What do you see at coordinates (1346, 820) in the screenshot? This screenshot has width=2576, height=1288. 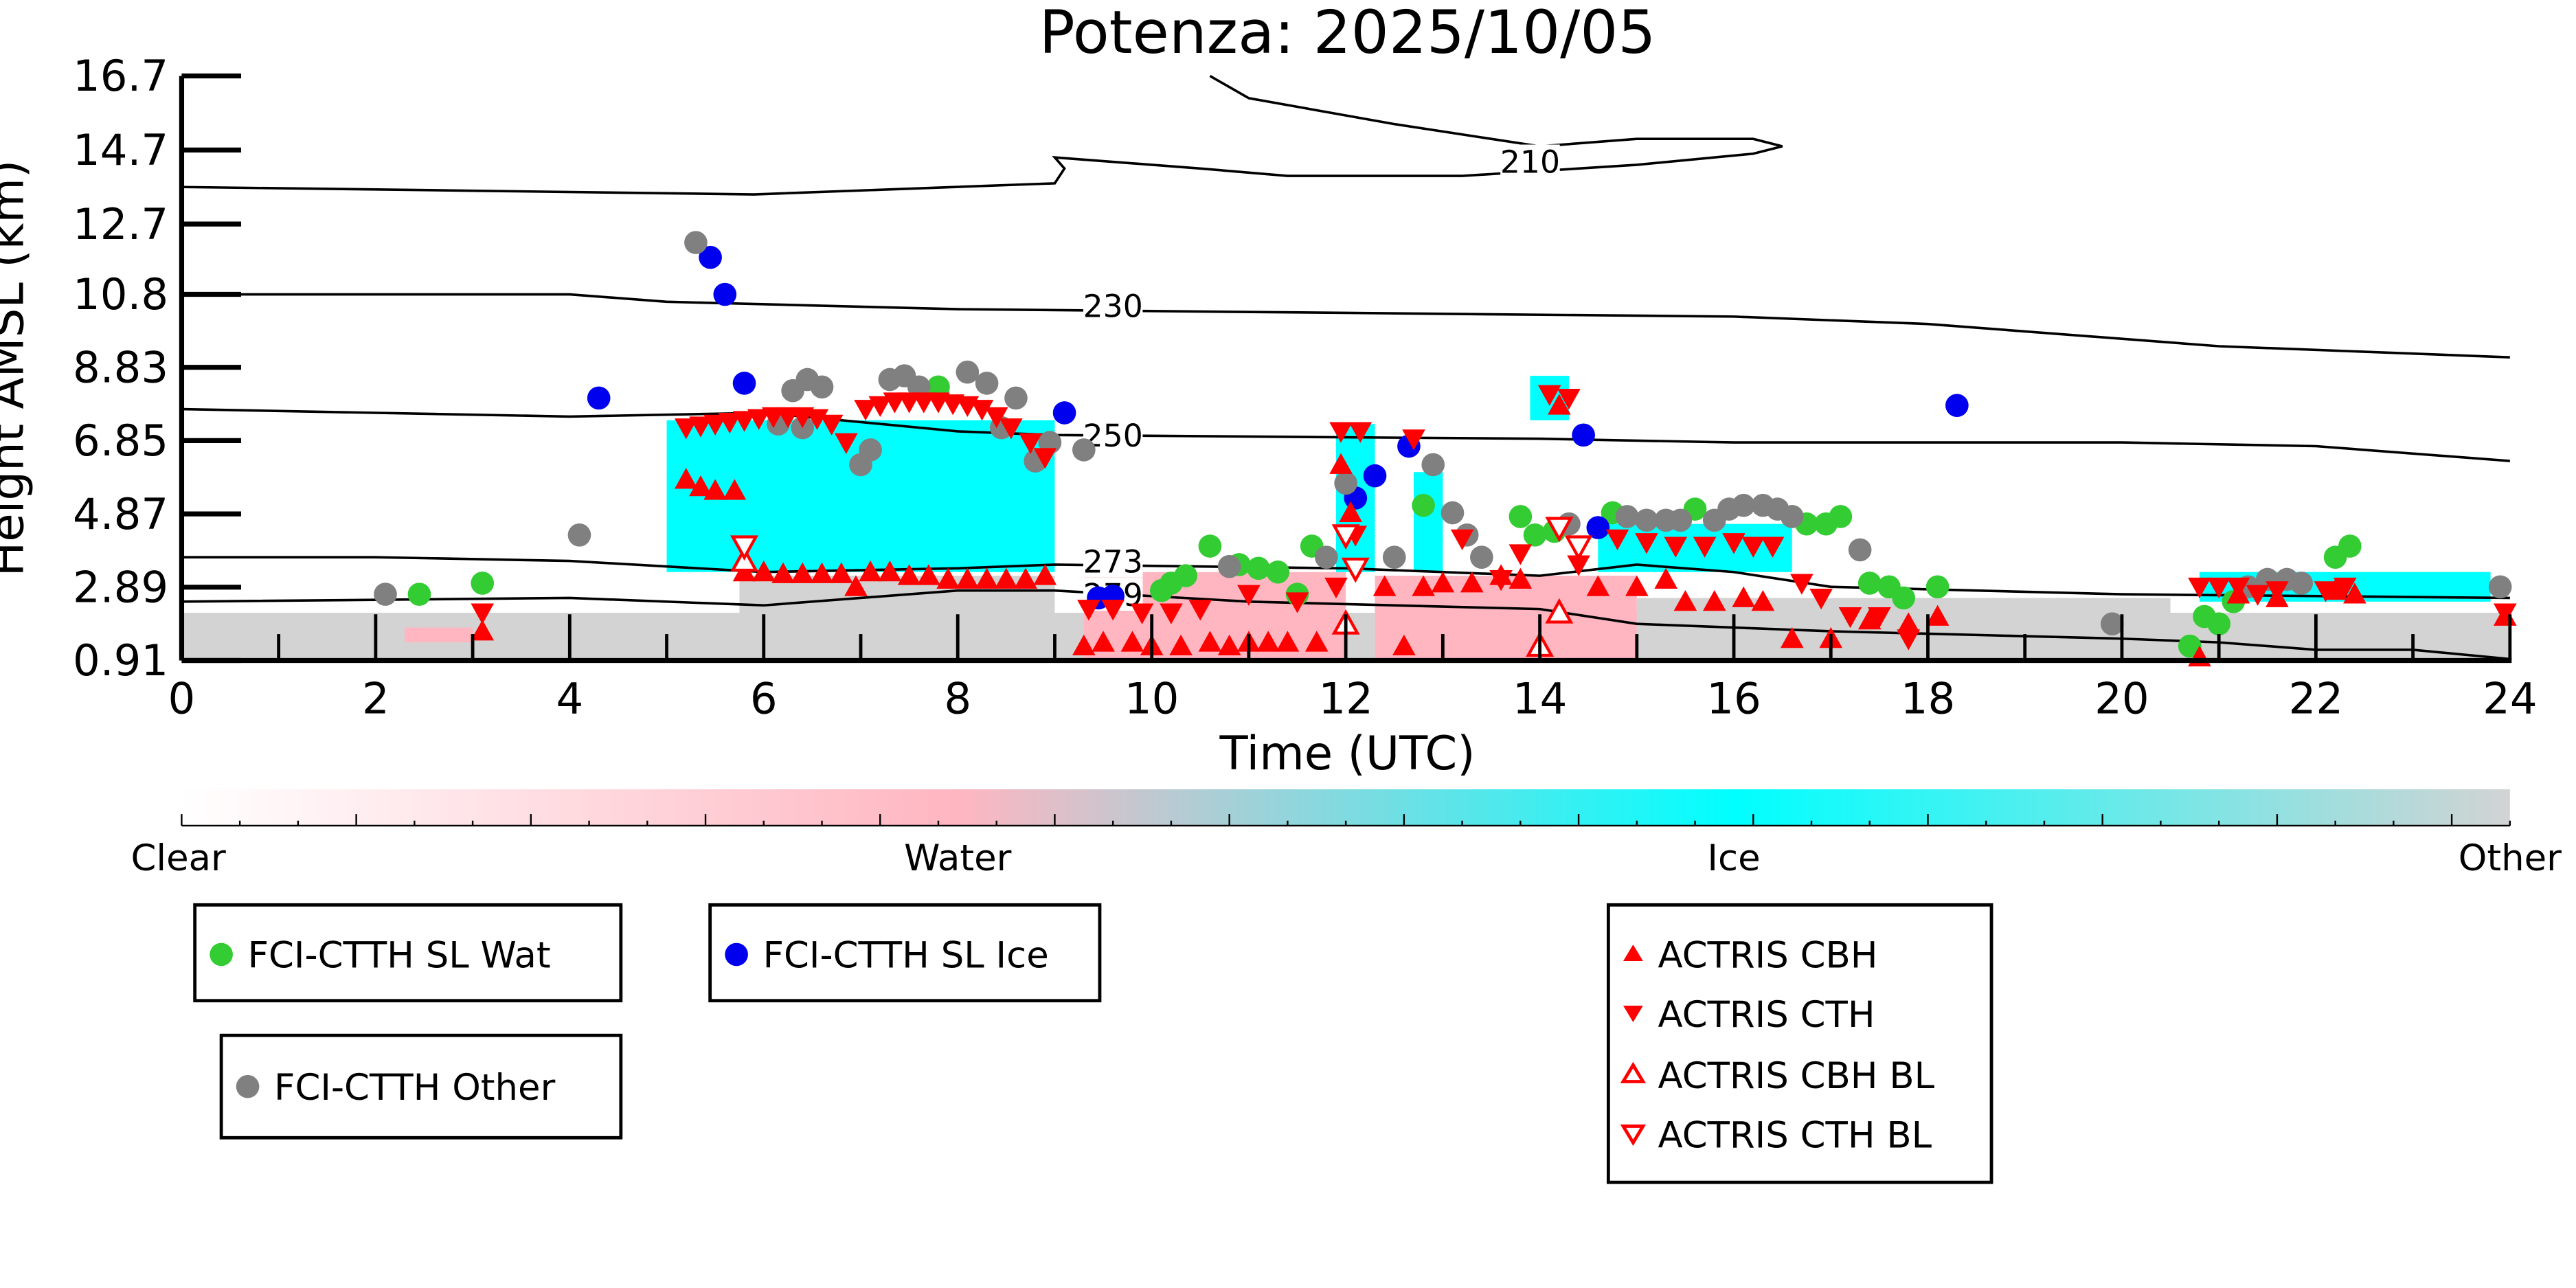 I see `colorbar-ticks` at bounding box center [1346, 820].